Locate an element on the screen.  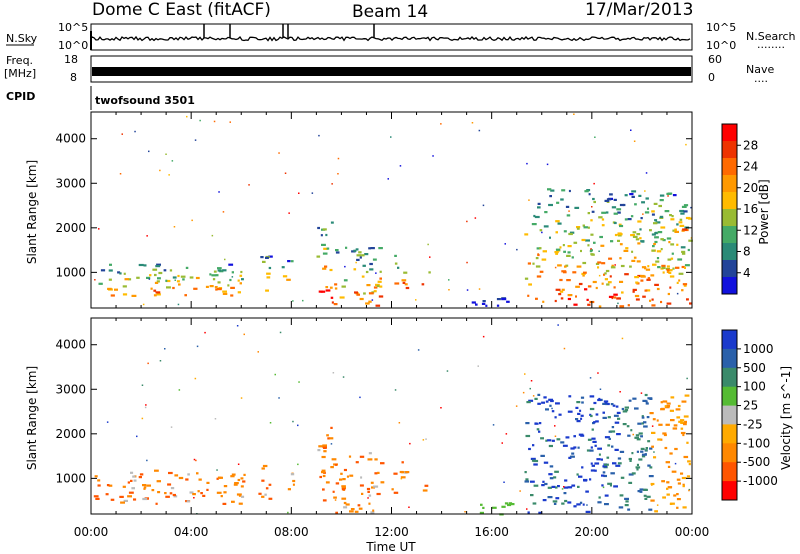
freq-tick-bottom: 8 is located at coordinates (73, 77).